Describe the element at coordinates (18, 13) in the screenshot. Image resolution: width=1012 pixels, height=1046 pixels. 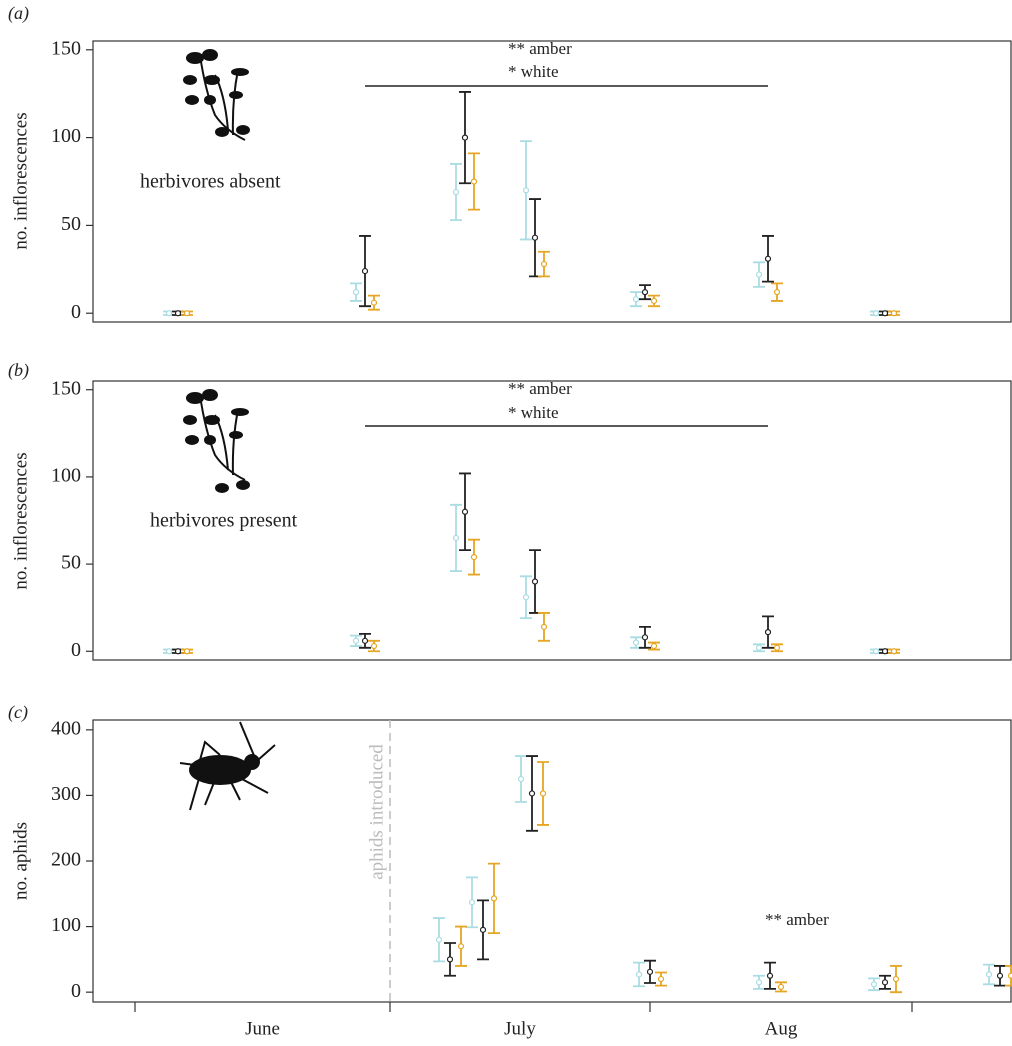
I see `panel-label: (a)` at that location.